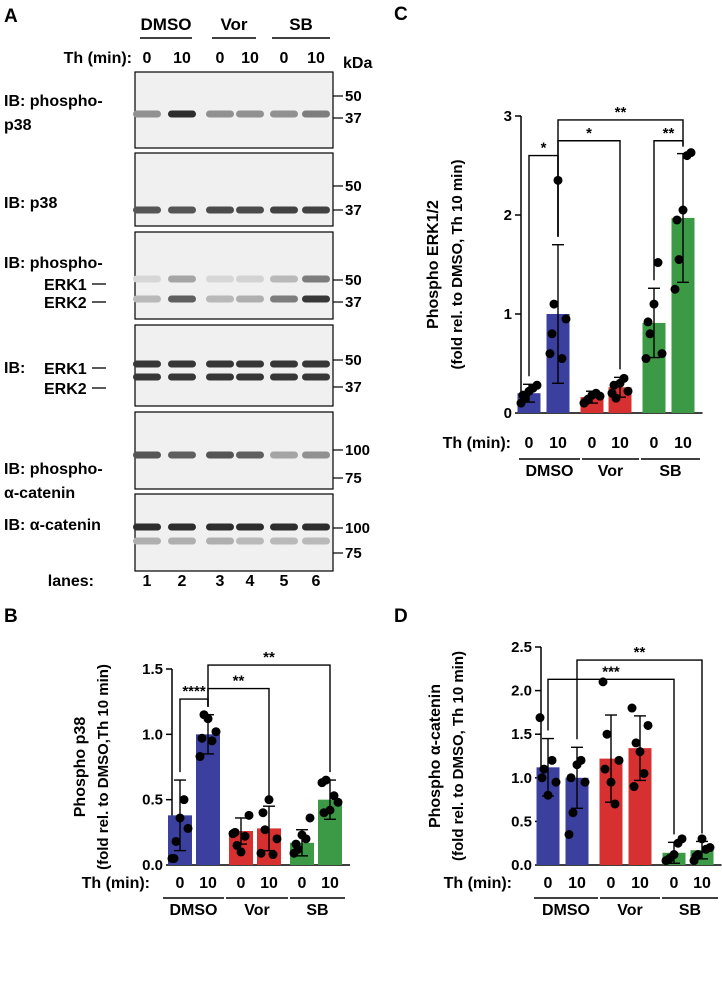  Describe the element at coordinates (52, 525) in the screenshot. I see `blot-label: IB: α-catenin` at that location.